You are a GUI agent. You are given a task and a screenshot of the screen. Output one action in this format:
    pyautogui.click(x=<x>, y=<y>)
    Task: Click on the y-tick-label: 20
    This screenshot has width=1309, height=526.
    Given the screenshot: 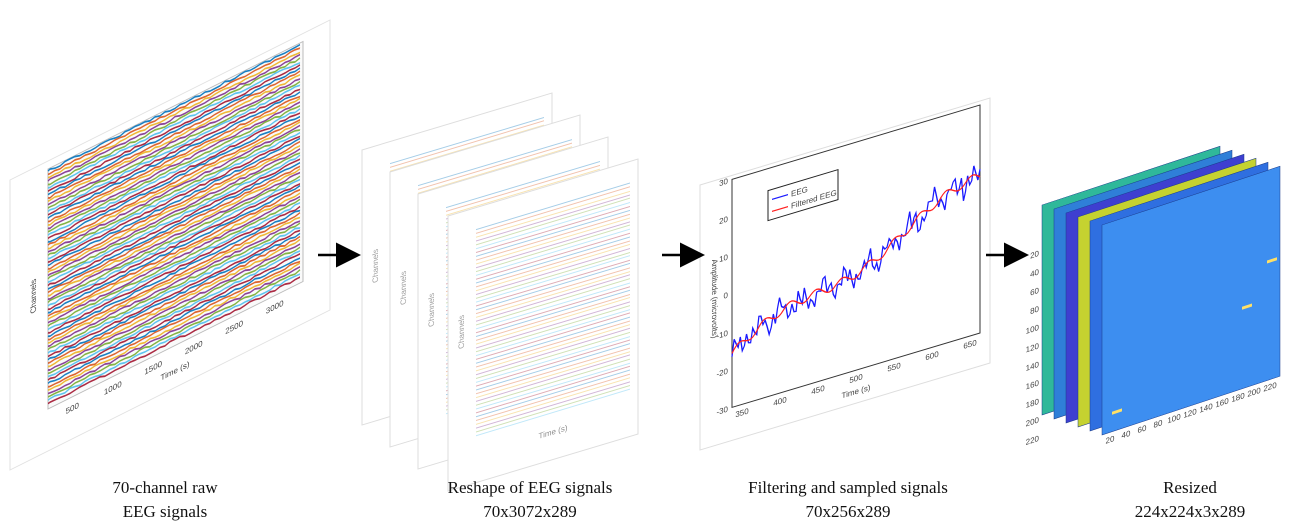 What is the action you would take?
    pyautogui.click(x=1034, y=255)
    